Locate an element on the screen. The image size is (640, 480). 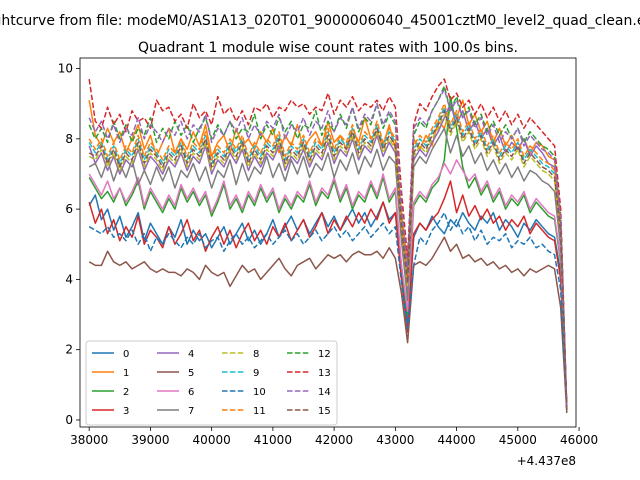
x-tick-label: 38000 is located at coordinates (89, 440).